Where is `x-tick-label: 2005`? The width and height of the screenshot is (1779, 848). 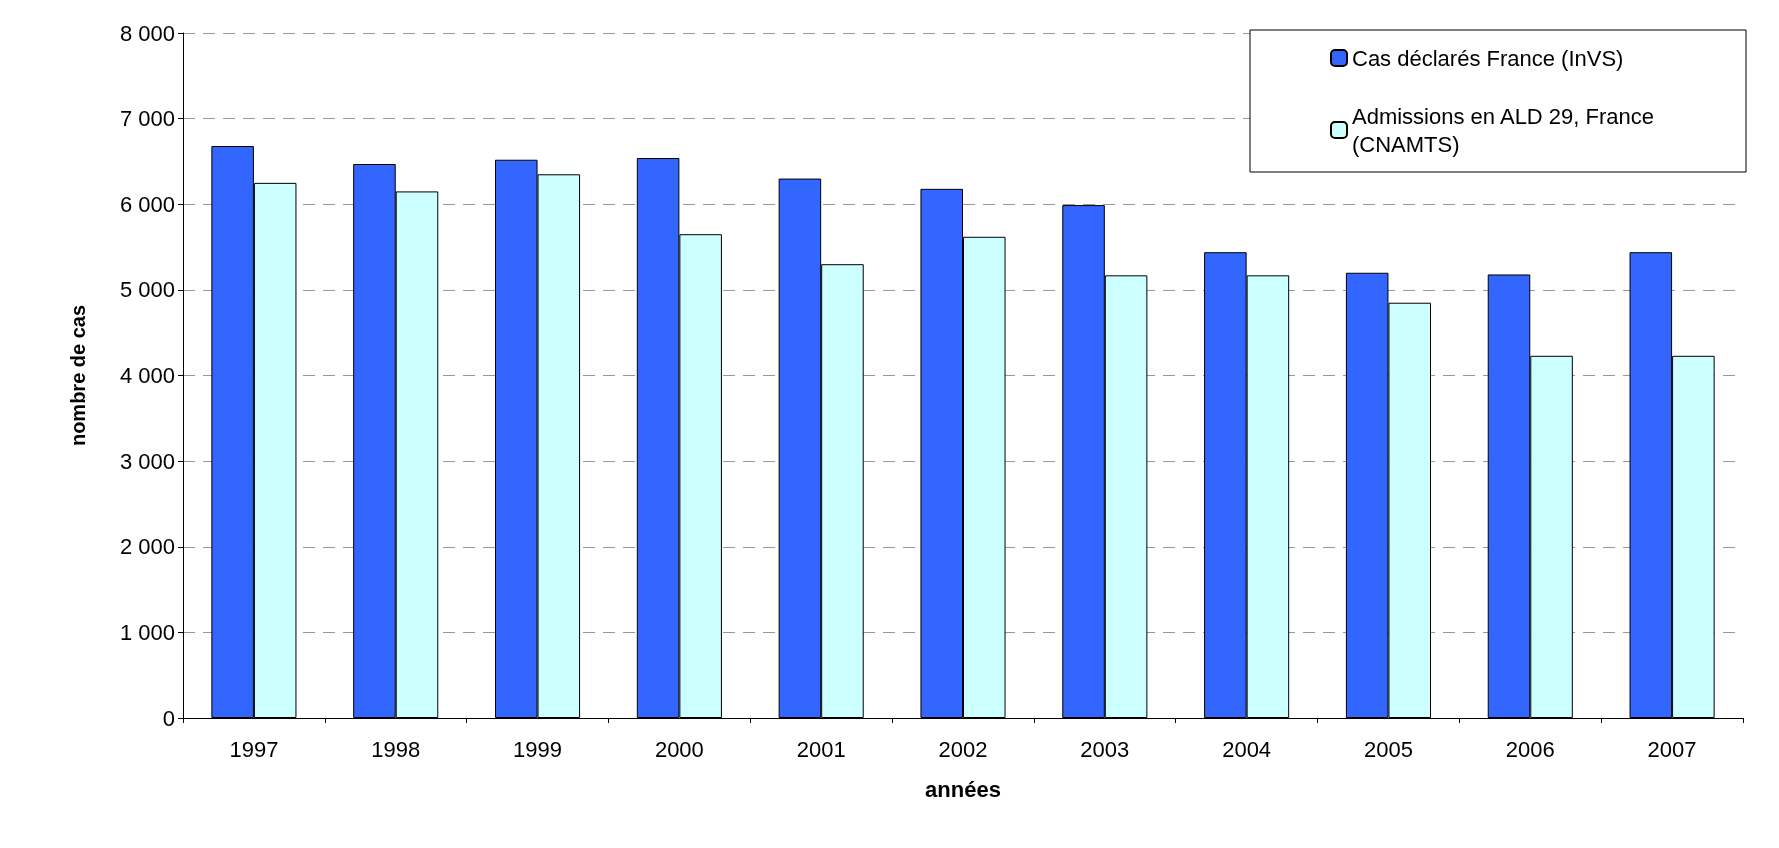 x-tick-label: 2005 is located at coordinates (1388, 749).